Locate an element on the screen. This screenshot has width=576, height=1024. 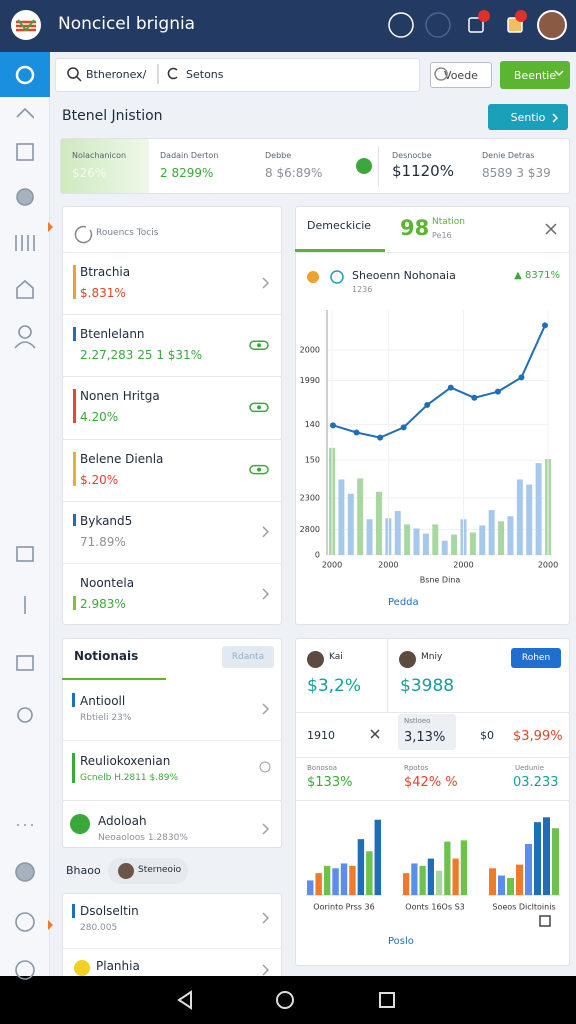
chart-title: Sheoenn Nohonaia is located at coordinates (404, 275).